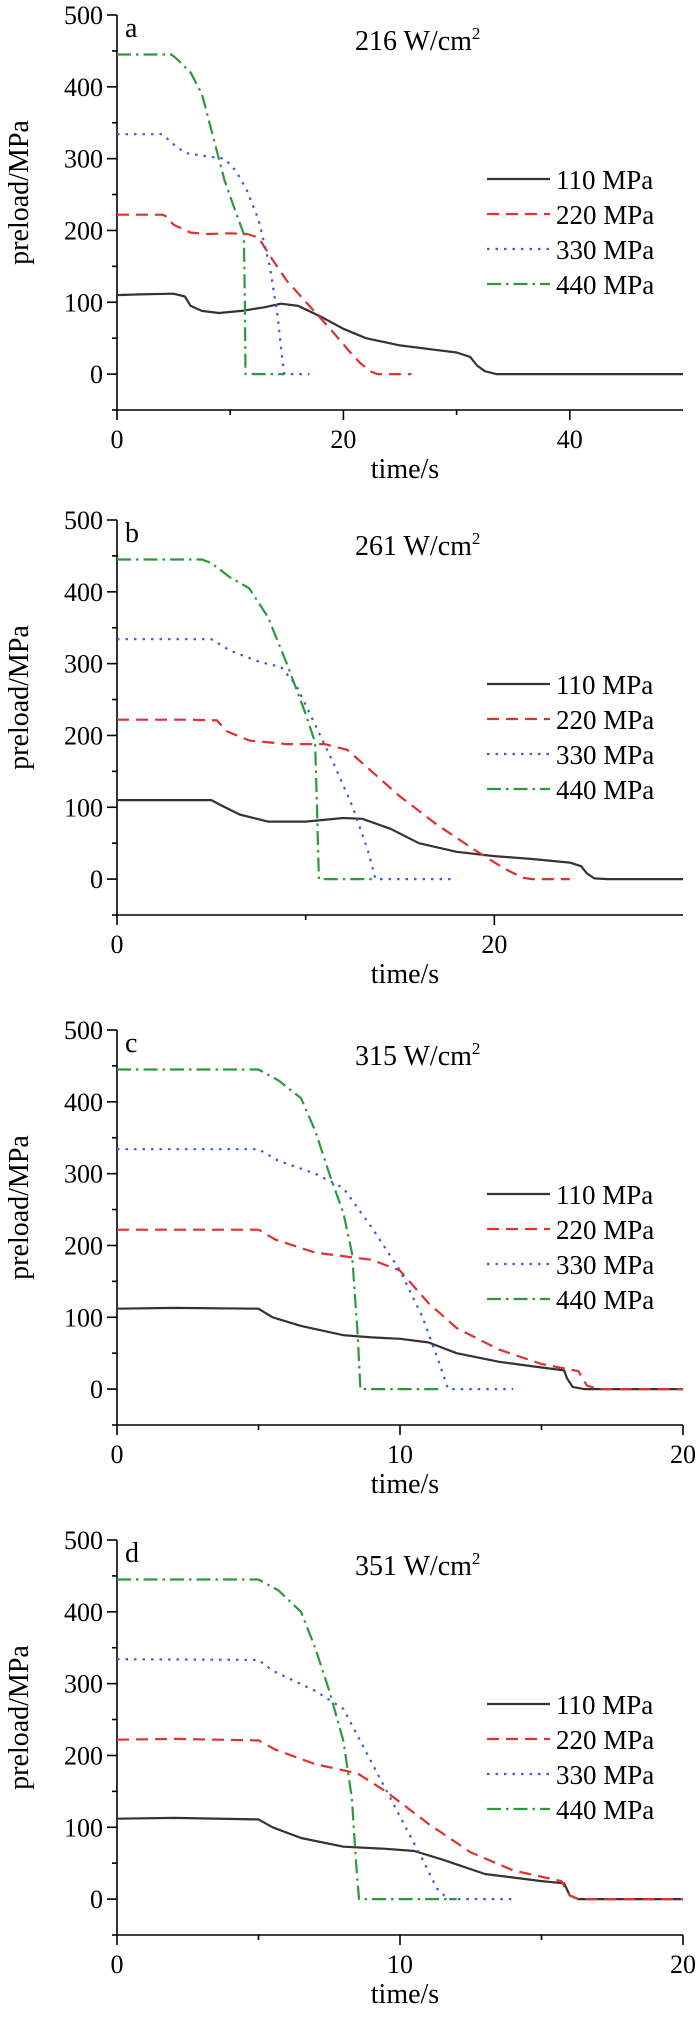 The image size is (700, 2028). What do you see at coordinates (417, 40) in the screenshot?
I see `panel-title: 216 W/cm2` at bounding box center [417, 40].